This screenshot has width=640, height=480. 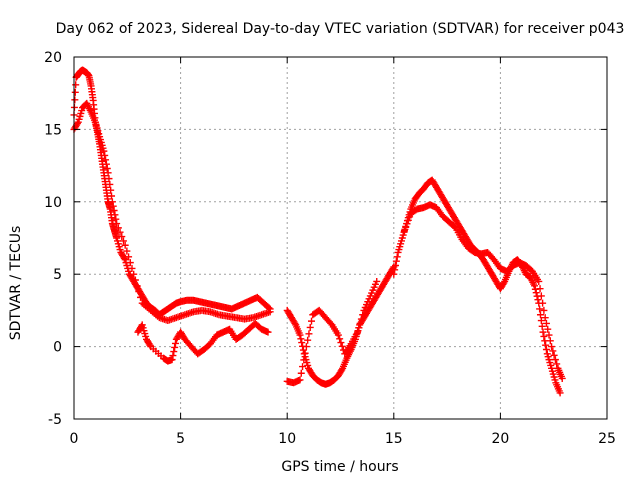 I want to click on series-track-d, so click(x=340, y=325).